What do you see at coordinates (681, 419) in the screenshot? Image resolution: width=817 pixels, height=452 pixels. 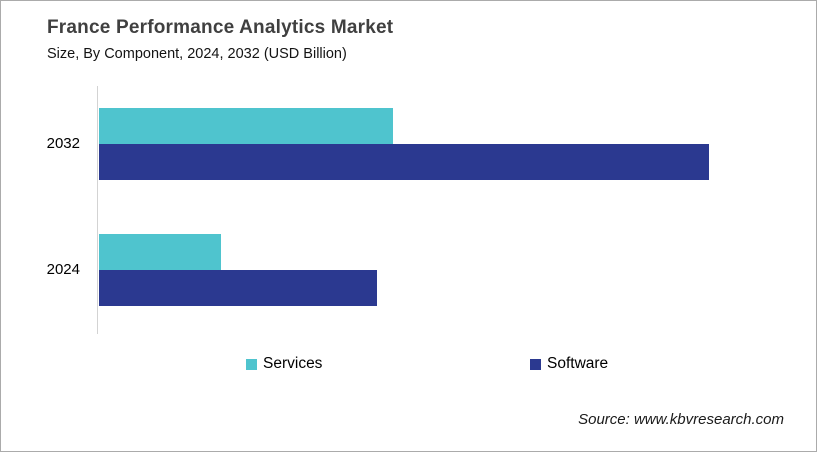 I see `source-text: Source: www.kbvresearch.com` at bounding box center [681, 419].